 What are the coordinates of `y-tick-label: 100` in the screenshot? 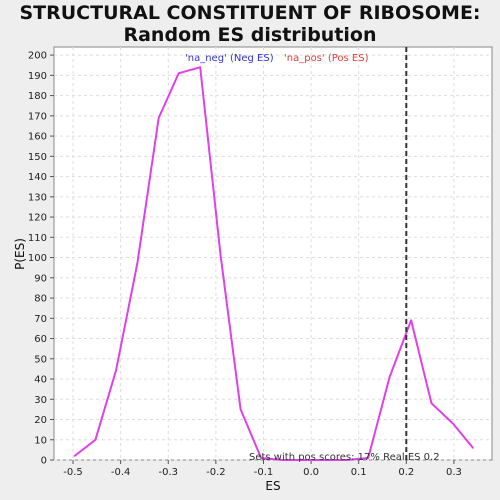 It's located at (37, 258).